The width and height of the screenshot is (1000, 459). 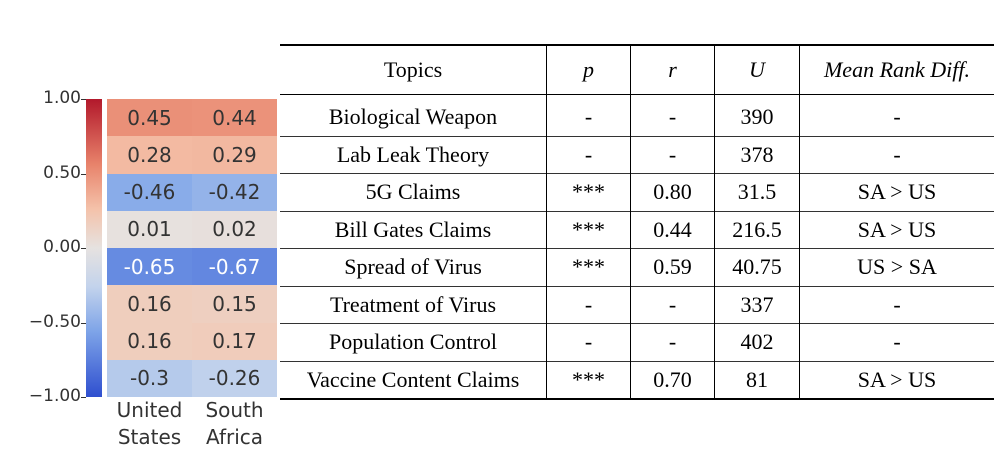 What do you see at coordinates (149, 378) in the screenshot?
I see `heatmap-cell: -0.3` at bounding box center [149, 378].